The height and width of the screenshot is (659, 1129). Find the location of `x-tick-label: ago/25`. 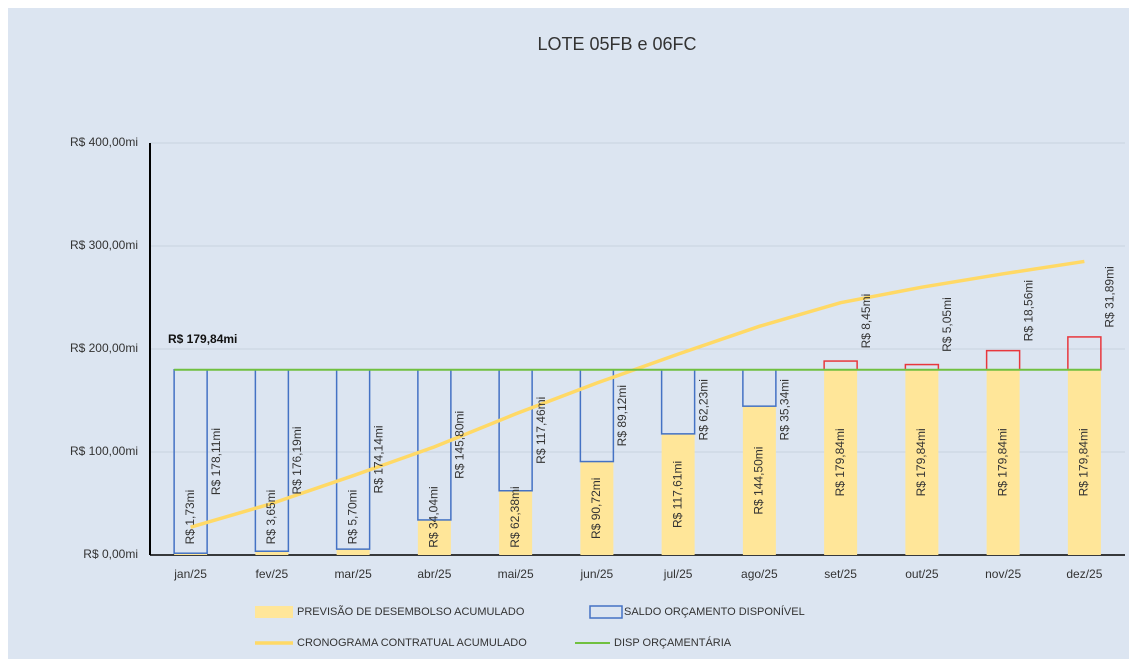

x-tick-label: ago/25 is located at coordinates (759, 574).